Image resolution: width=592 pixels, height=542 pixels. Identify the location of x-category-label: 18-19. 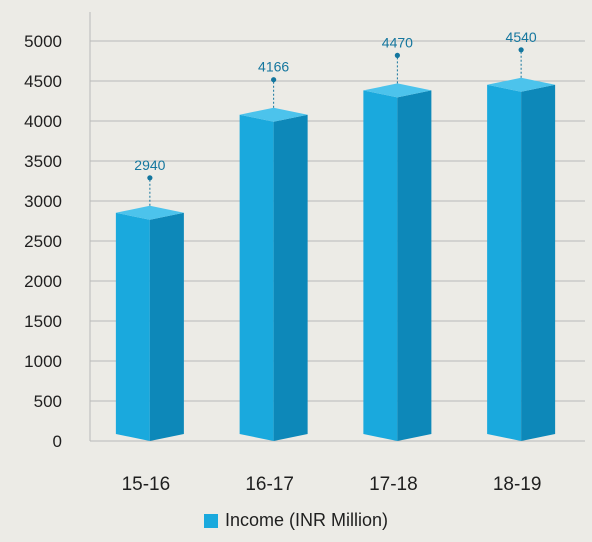
(517, 484).